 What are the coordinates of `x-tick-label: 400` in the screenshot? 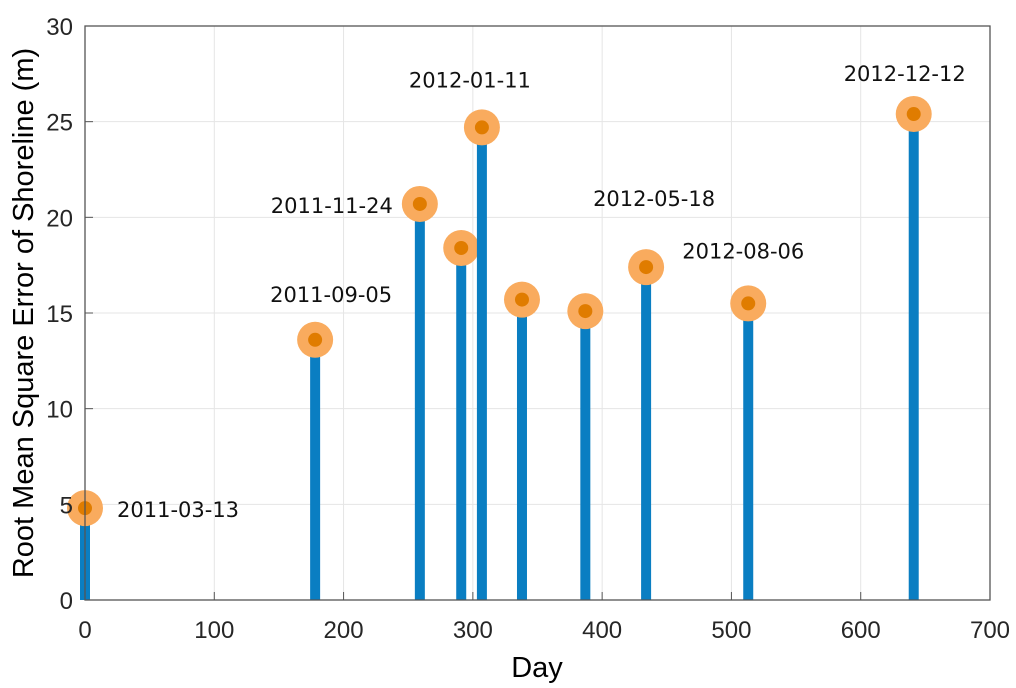 It's located at (602, 630).